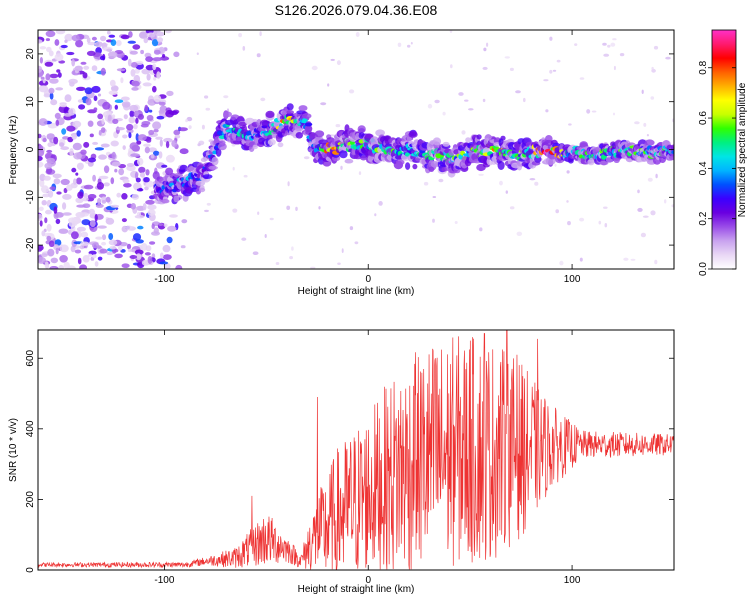 Image resolution: width=750 pixels, height=605 pixels. What do you see at coordinates (30, 149) in the screenshot?
I see `y-tick-label: 0` at bounding box center [30, 149].